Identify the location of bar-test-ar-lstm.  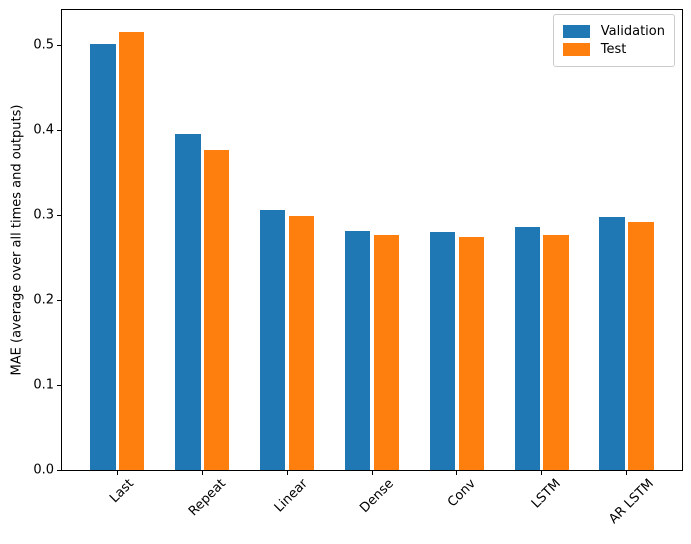
(641, 345).